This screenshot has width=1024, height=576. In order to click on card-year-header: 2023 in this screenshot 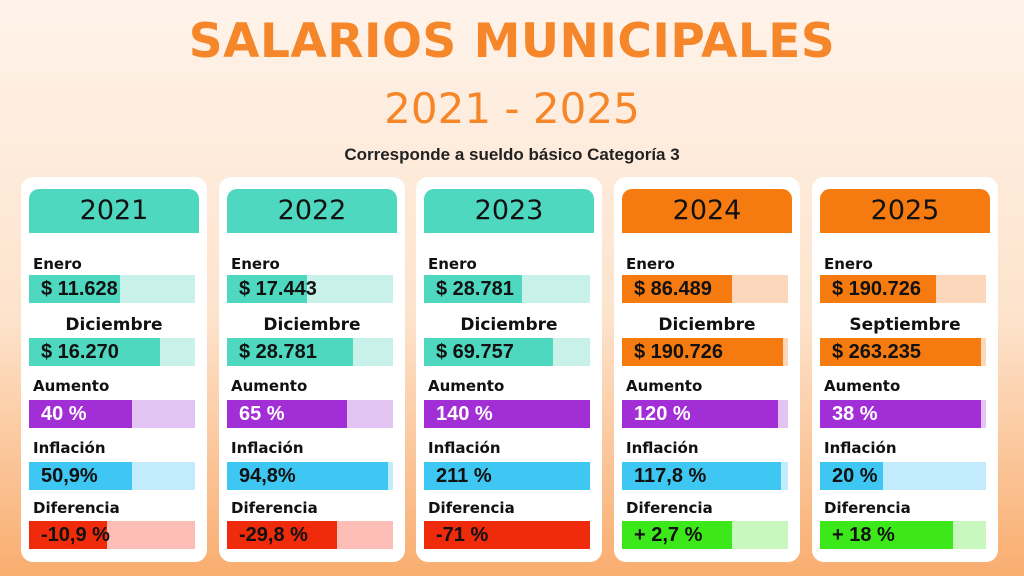, I will do `click(509, 211)`.